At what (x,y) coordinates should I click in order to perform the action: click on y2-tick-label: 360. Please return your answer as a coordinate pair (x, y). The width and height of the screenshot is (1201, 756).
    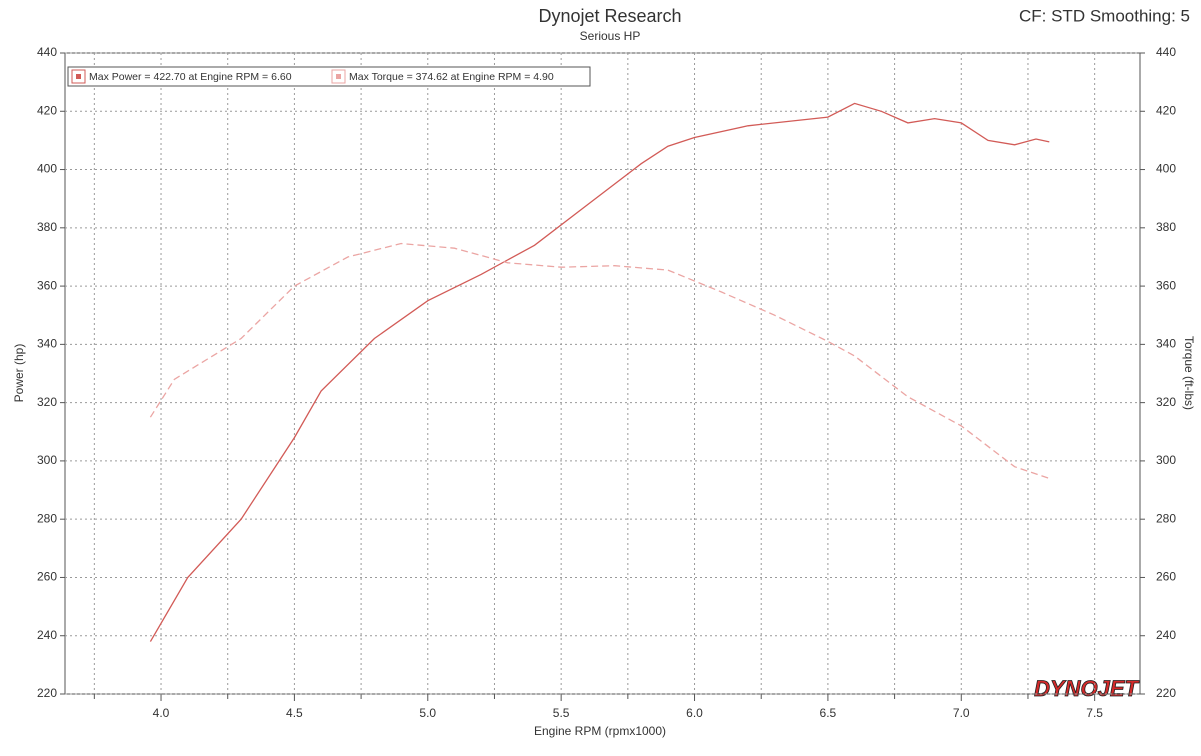
    Looking at the image, I should click on (1166, 285).